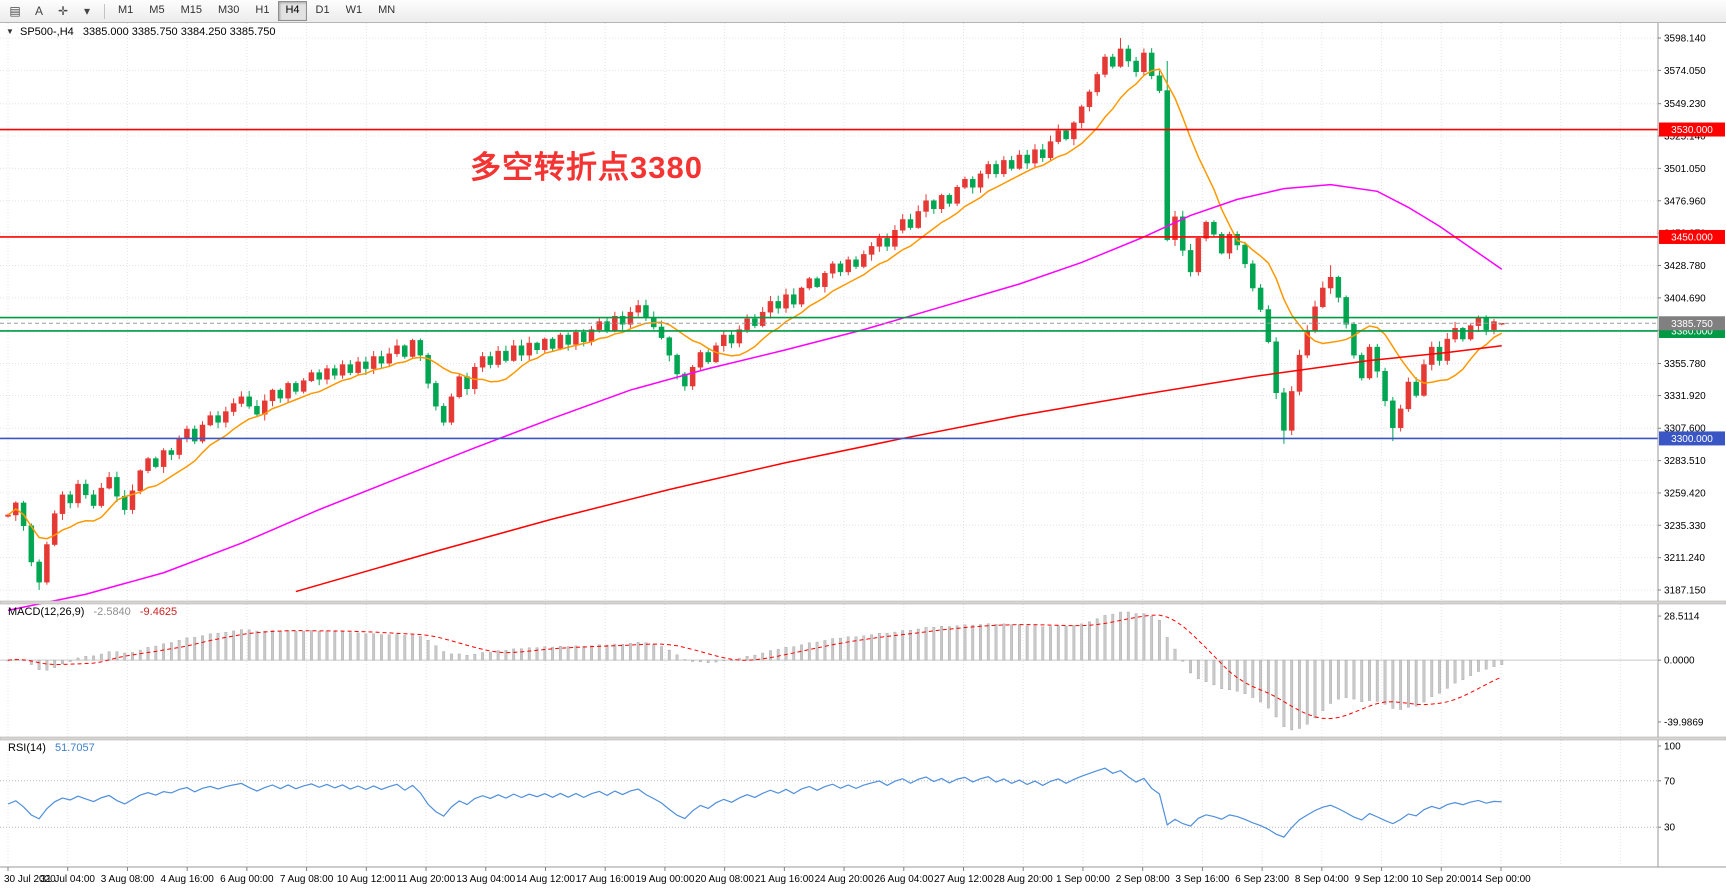 The width and height of the screenshot is (1726, 892). I want to click on macd-signal-value: -9.4625, so click(158, 612).